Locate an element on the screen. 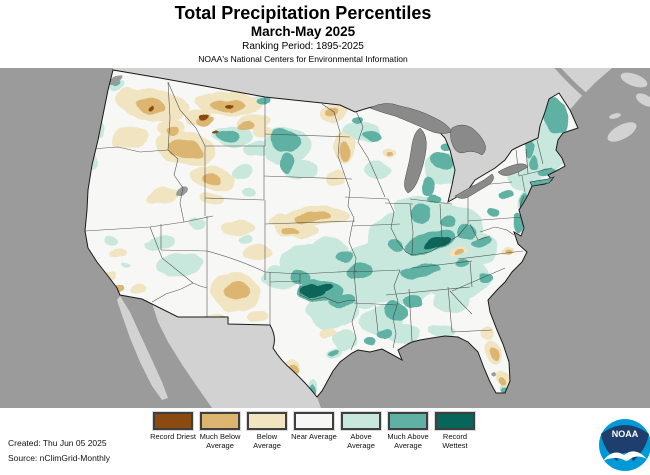 Image resolution: width=650 pixels, height=475 pixels. legend-label: Below Average is located at coordinates (267, 441).